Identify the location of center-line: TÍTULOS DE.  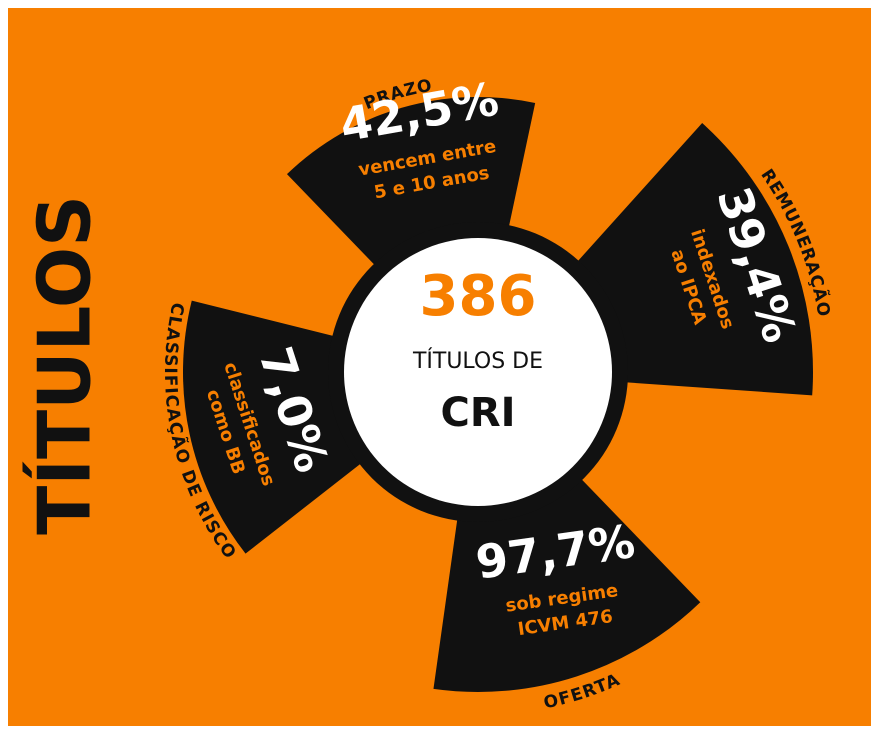
(477, 361).